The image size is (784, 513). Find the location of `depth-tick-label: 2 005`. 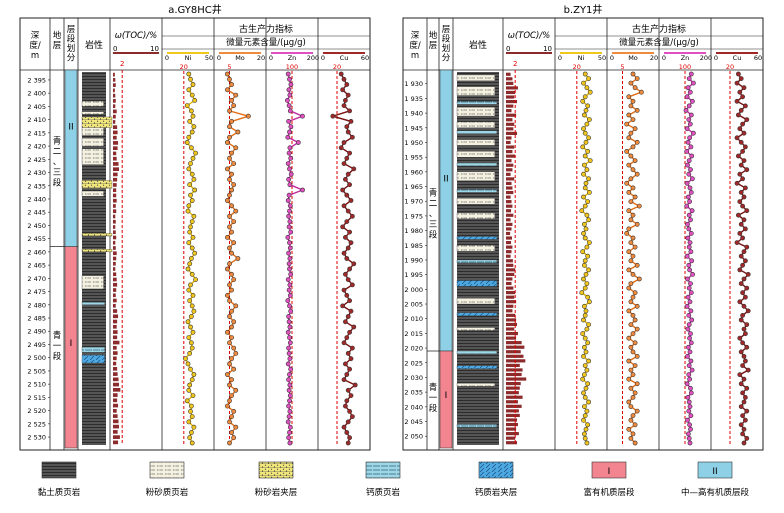

depth-tick-label: 2 005 is located at coordinates (413, 305).